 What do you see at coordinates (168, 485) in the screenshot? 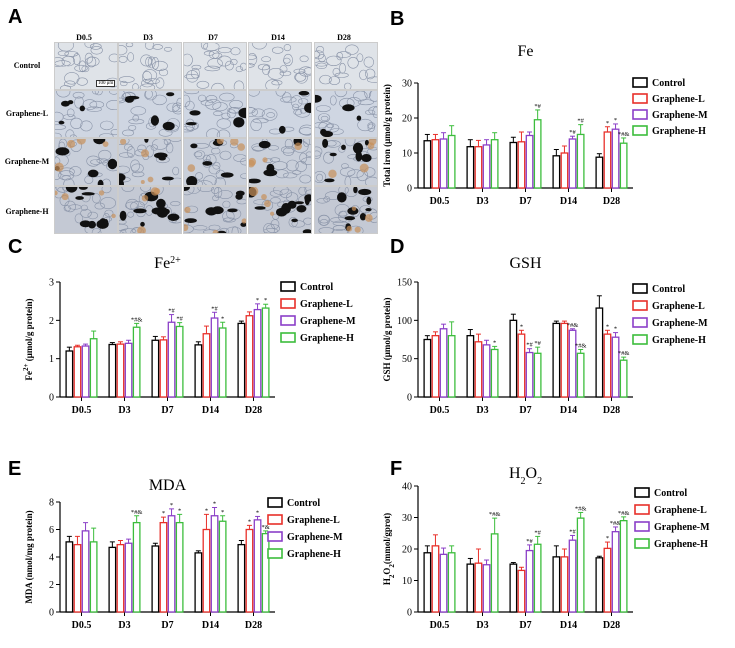
I see `chart-title: MDA` at bounding box center [168, 485].